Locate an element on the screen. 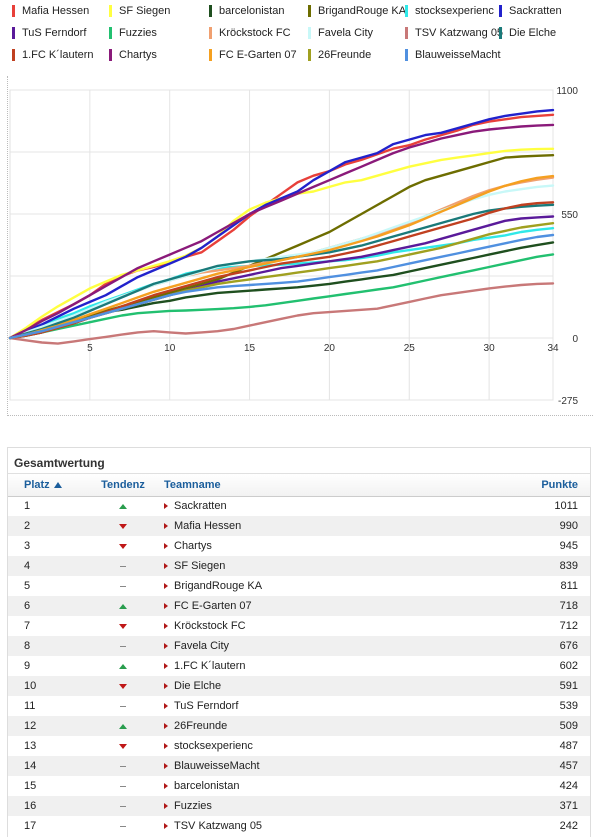  x-tick-label: 20 is located at coordinates (330, 348).